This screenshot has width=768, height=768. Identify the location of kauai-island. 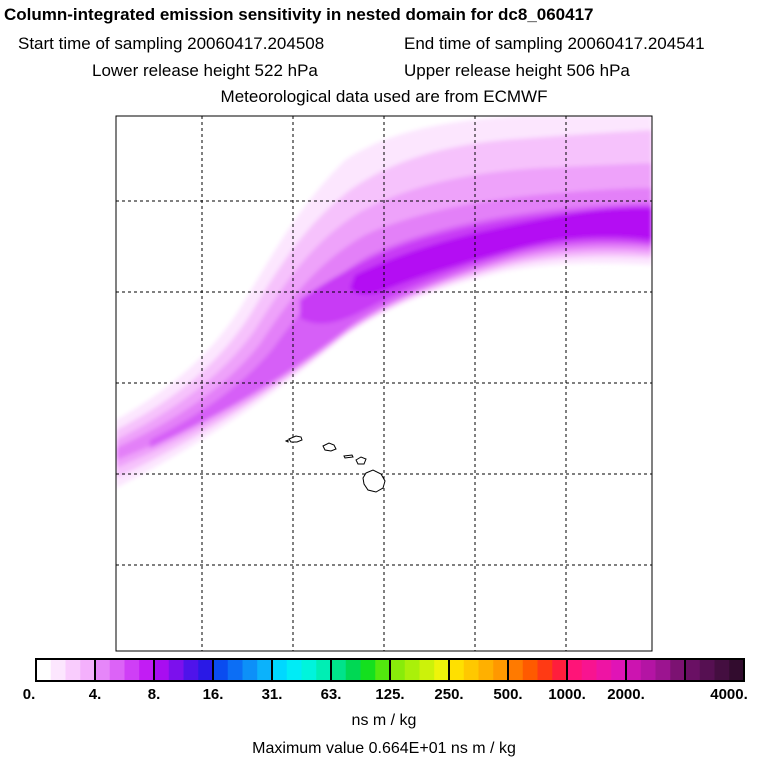
(295, 439).